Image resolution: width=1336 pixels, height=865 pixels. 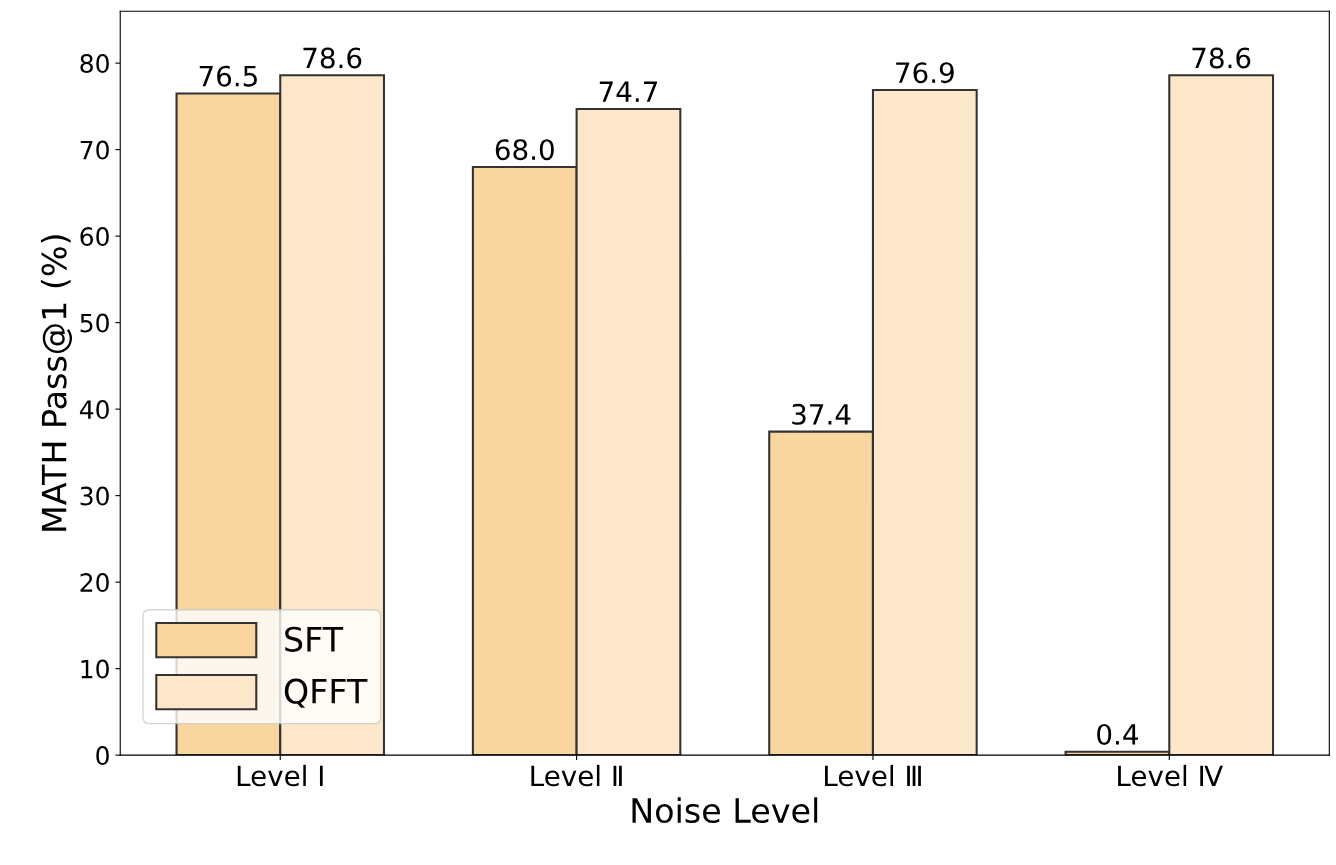 I want to click on x-tick-label: Level Ⅱ, so click(x=576, y=775).